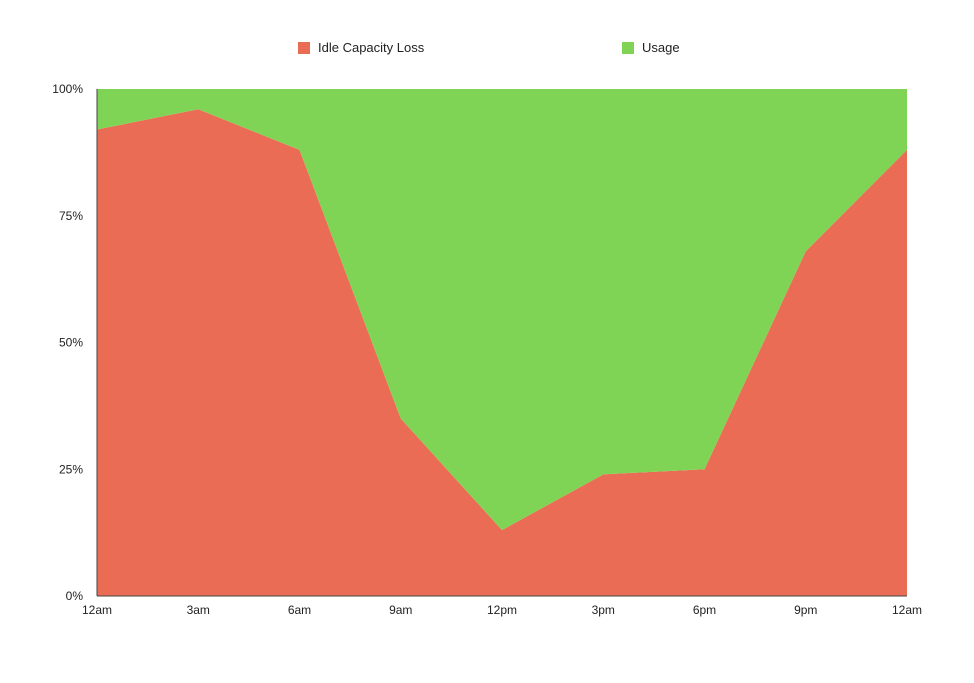 Image resolution: width=974 pixels, height=683 pixels. I want to click on legend-label-idle-capacity-loss: Idle Capacity Loss, so click(371, 47).